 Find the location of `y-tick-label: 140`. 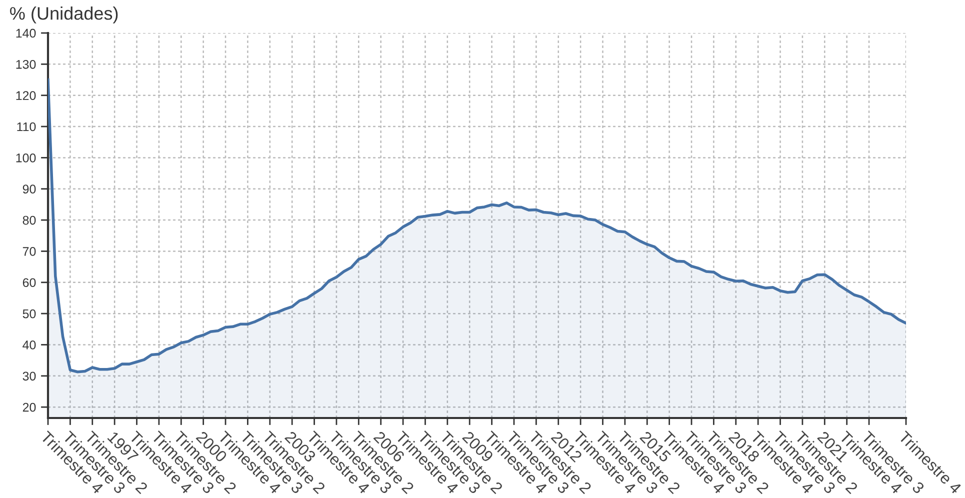

y-tick-label: 140 is located at coordinates (26, 33).